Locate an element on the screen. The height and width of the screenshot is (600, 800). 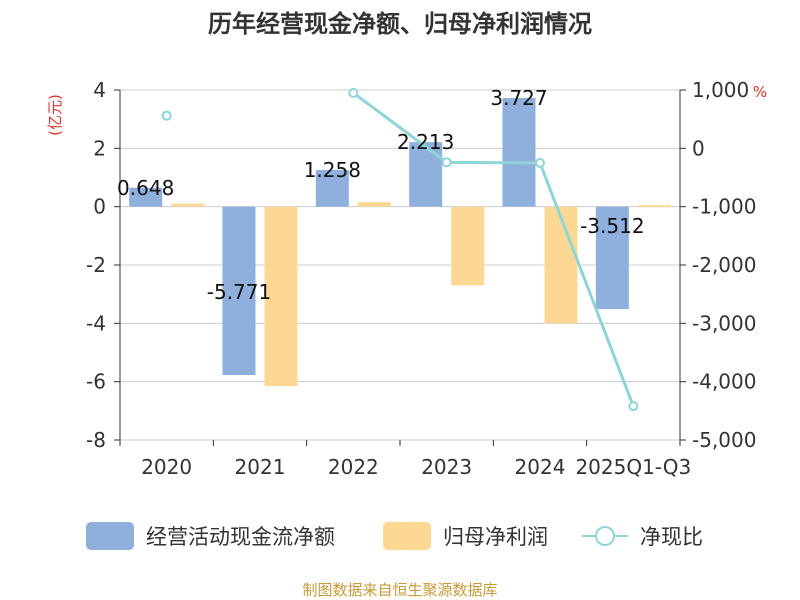
x-tick-label: 2021 is located at coordinates (260, 467).